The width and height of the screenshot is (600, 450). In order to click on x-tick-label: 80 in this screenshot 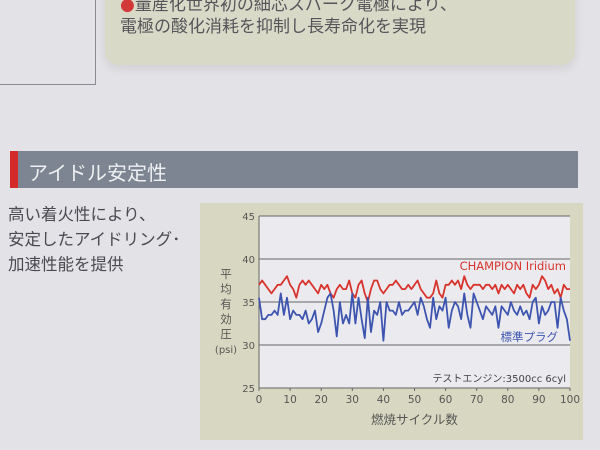, I will do `click(507, 400)`.